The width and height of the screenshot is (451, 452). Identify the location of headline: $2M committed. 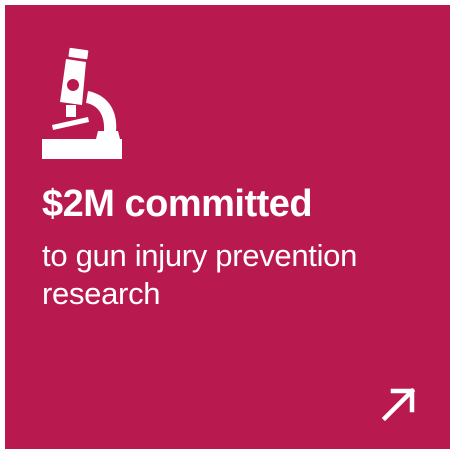
(177, 204).